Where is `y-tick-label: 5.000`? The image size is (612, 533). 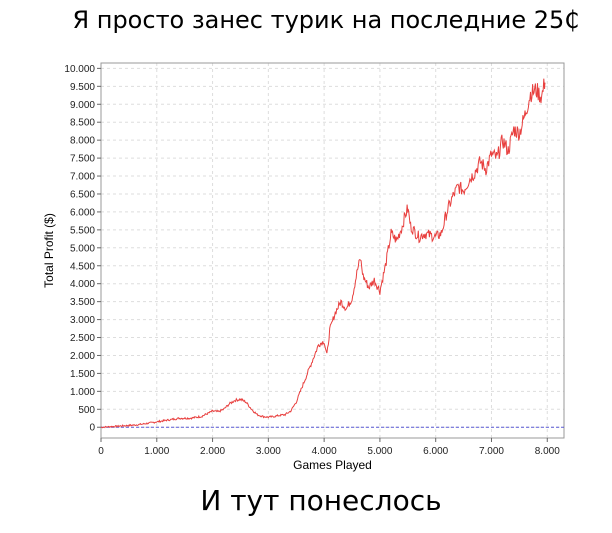
y-tick-label: 5.000 is located at coordinates (82, 248).